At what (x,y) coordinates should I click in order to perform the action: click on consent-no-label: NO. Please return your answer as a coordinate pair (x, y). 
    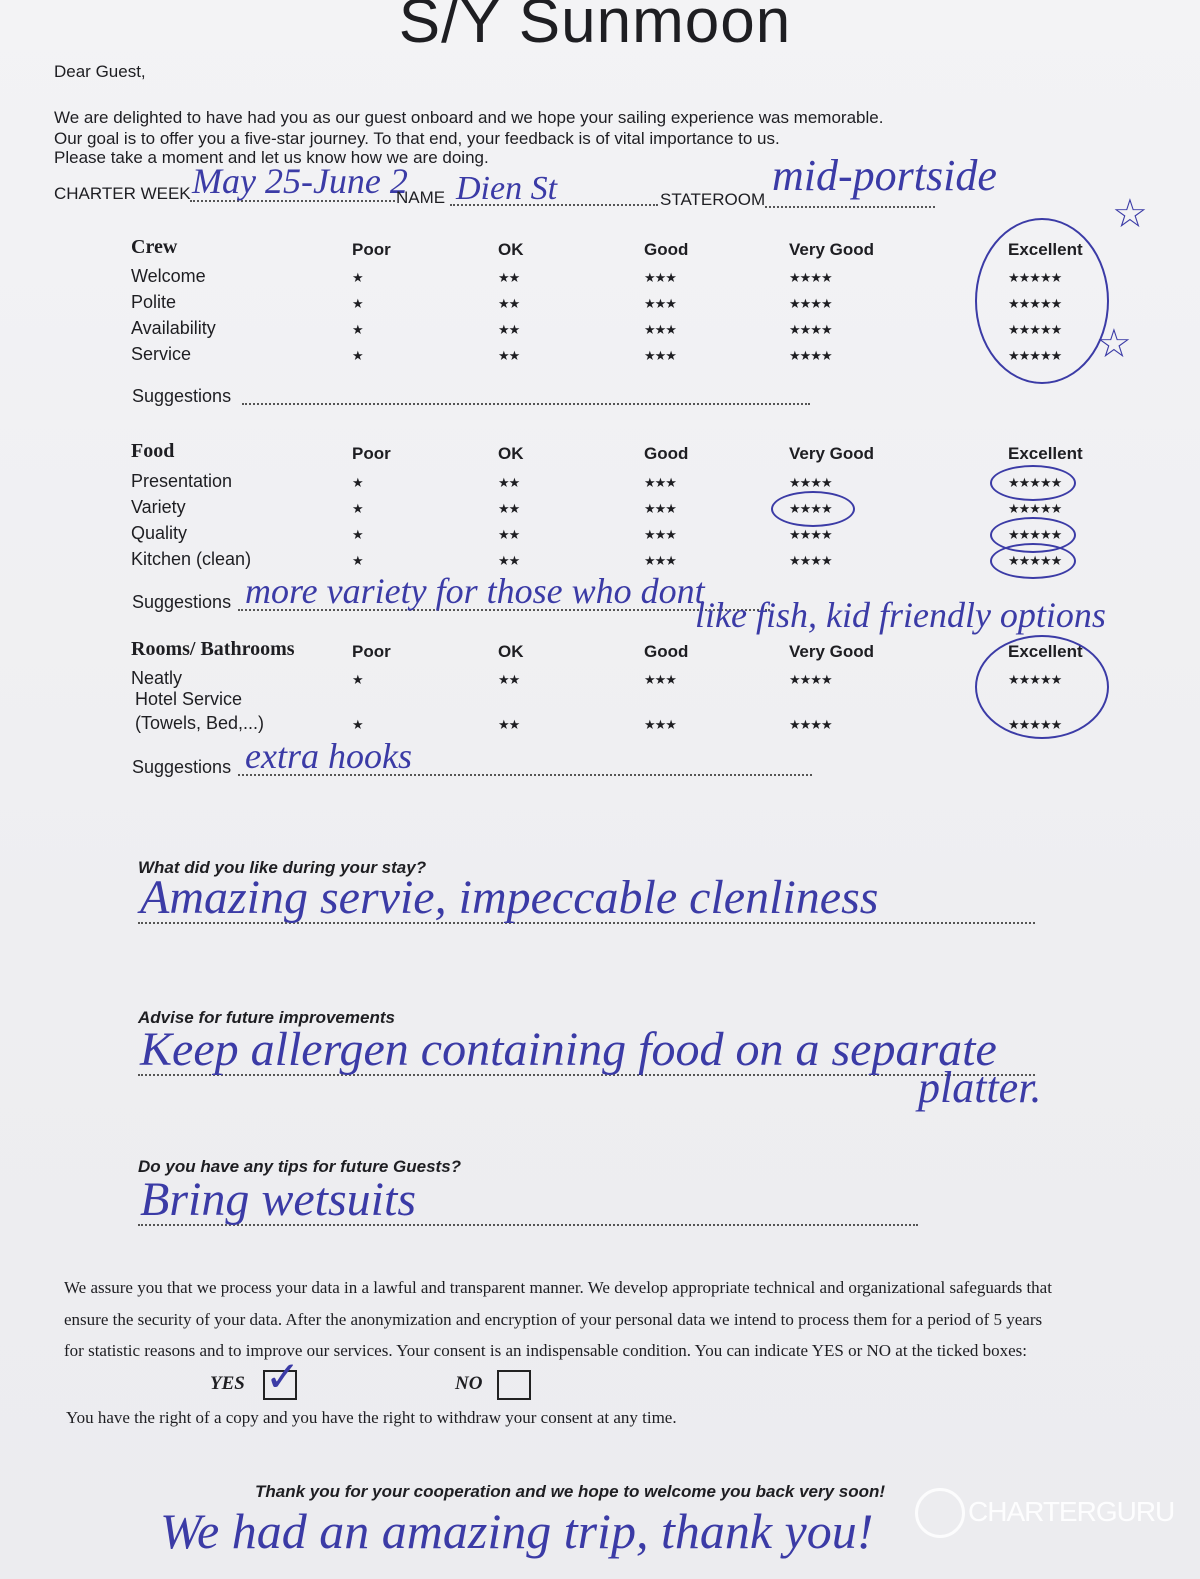
    Looking at the image, I should click on (469, 1383).